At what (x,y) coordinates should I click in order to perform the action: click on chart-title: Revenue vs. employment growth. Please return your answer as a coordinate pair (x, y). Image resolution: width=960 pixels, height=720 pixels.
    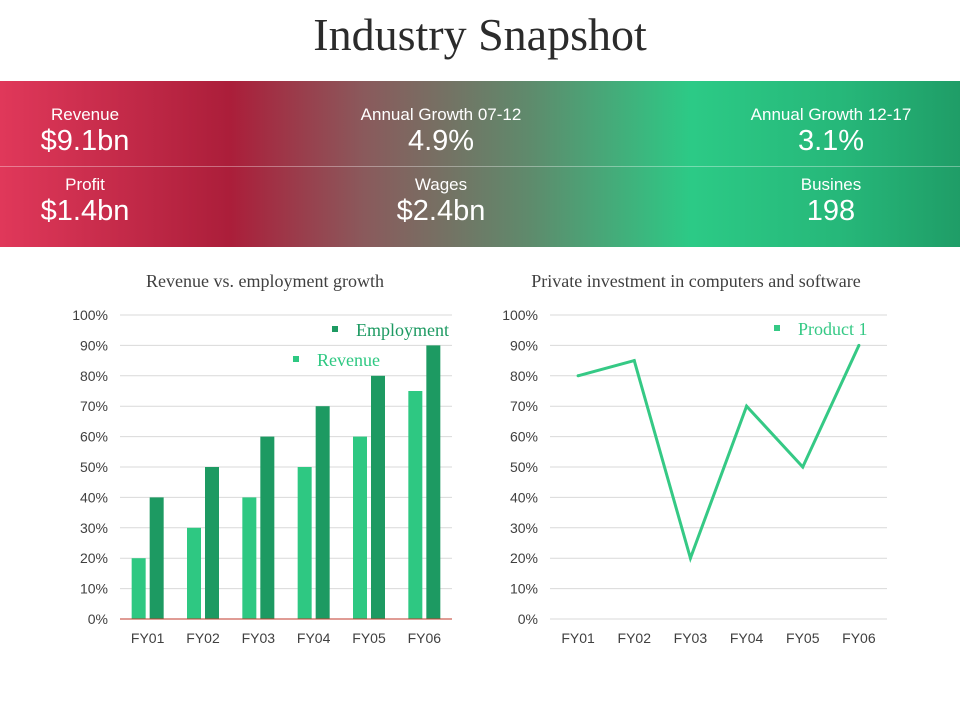
    Looking at the image, I should click on (265, 281).